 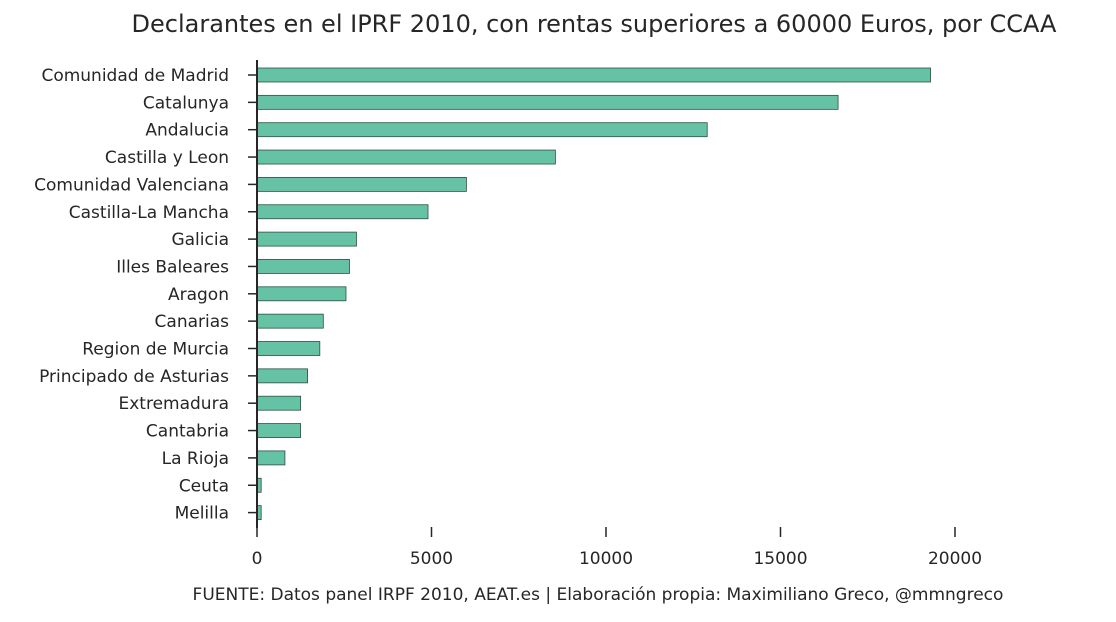 I want to click on bar-cantabria, so click(x=279, y=430).